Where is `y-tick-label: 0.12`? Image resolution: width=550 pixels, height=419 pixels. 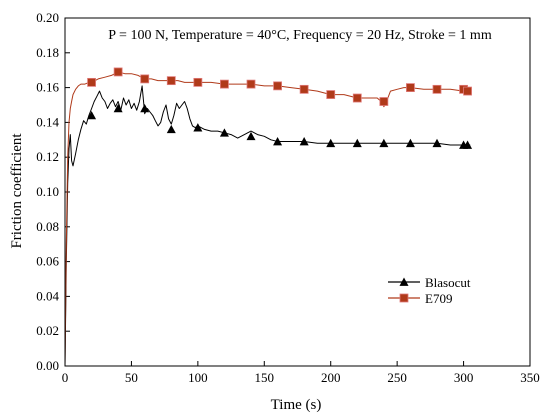 y-tick-label: 0.12 is located at coordinates (47, 156).